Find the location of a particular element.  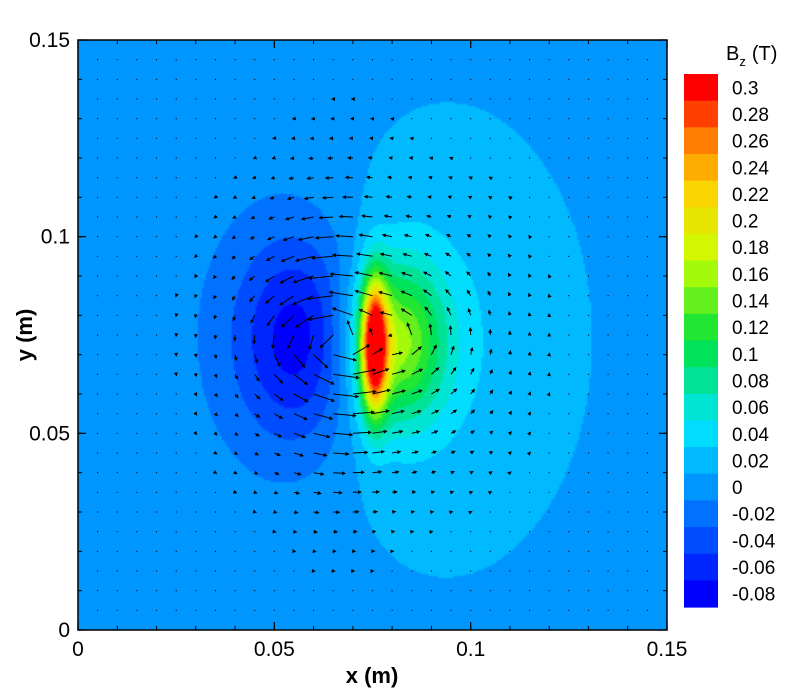

colorbar-title: Bz (T) is located at coordinates (751, 56).